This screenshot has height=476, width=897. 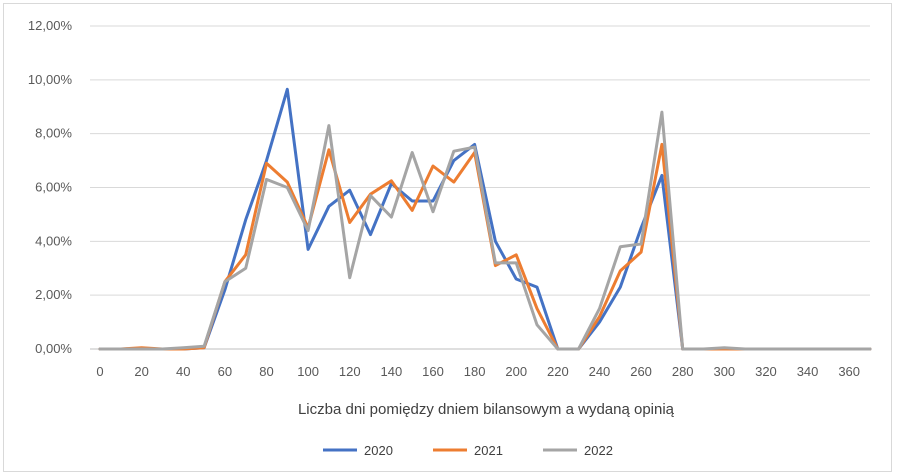 I want to click on y-tick-label: 4,00%, so click(x=53, y=240).